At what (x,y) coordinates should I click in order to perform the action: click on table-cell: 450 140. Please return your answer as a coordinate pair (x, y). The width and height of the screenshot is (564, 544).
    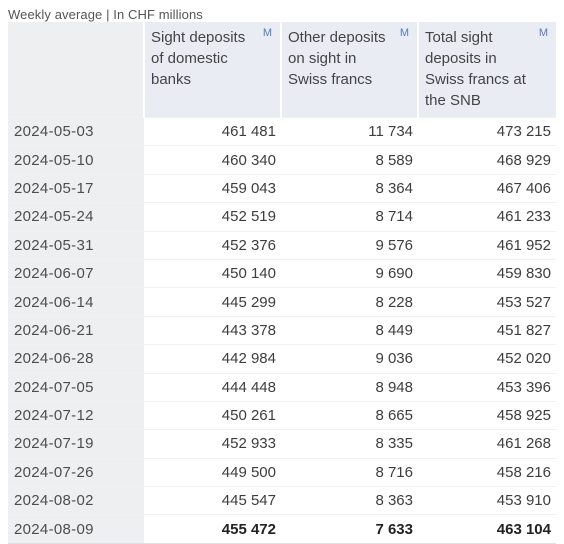
    Looking at the image, I should click on (212, 273).